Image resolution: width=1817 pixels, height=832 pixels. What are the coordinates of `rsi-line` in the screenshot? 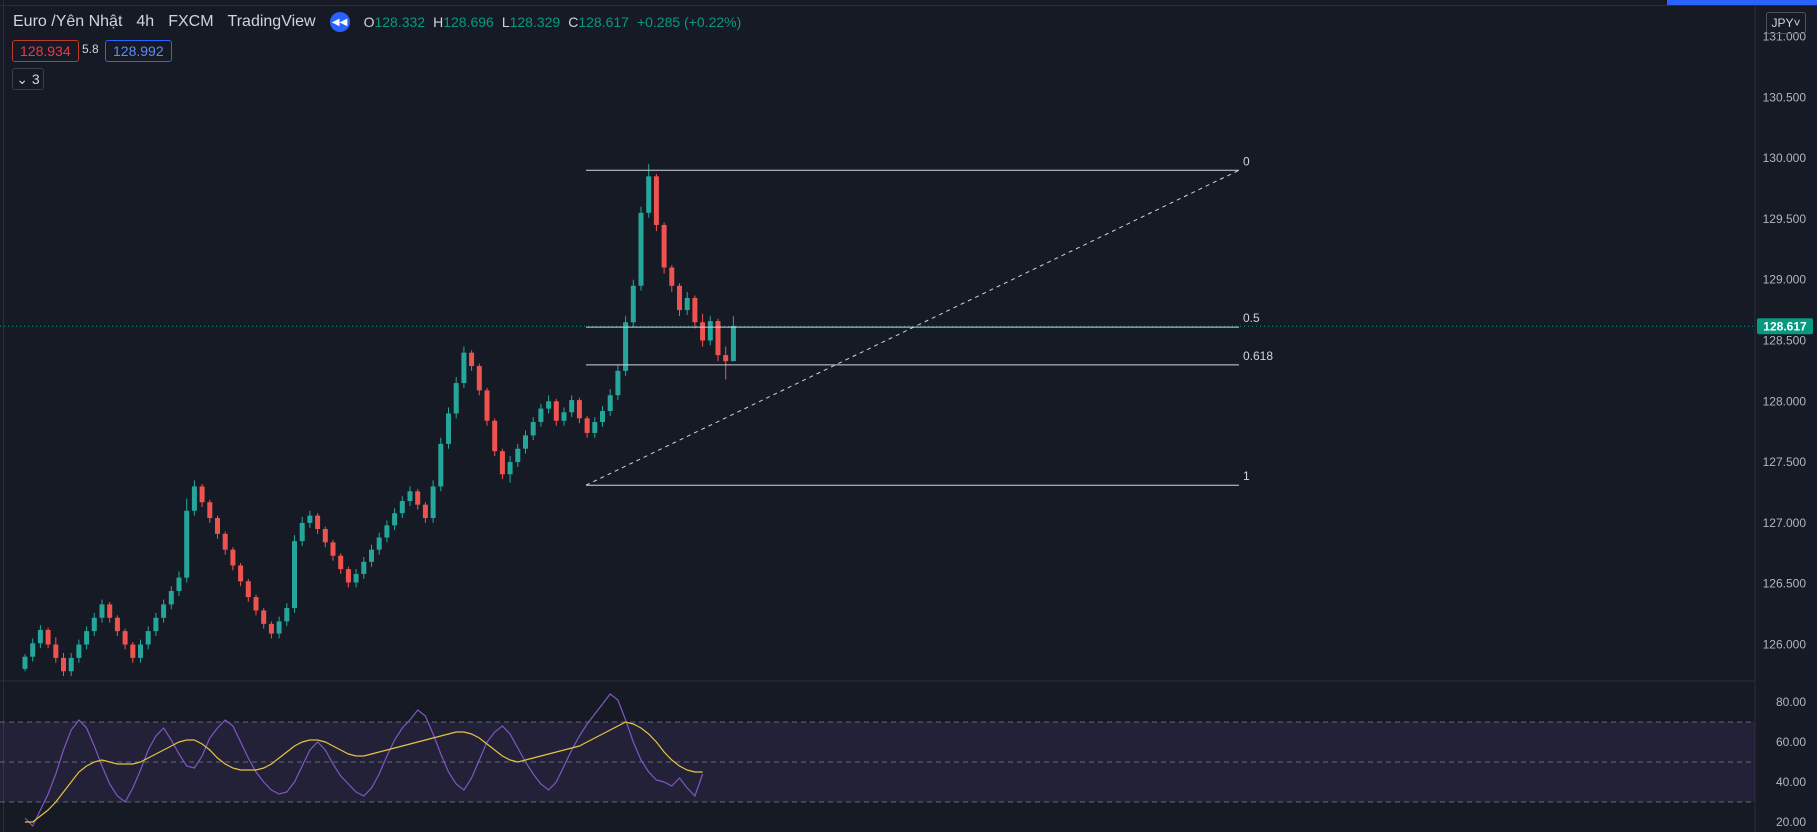 It's located at (364, 760).